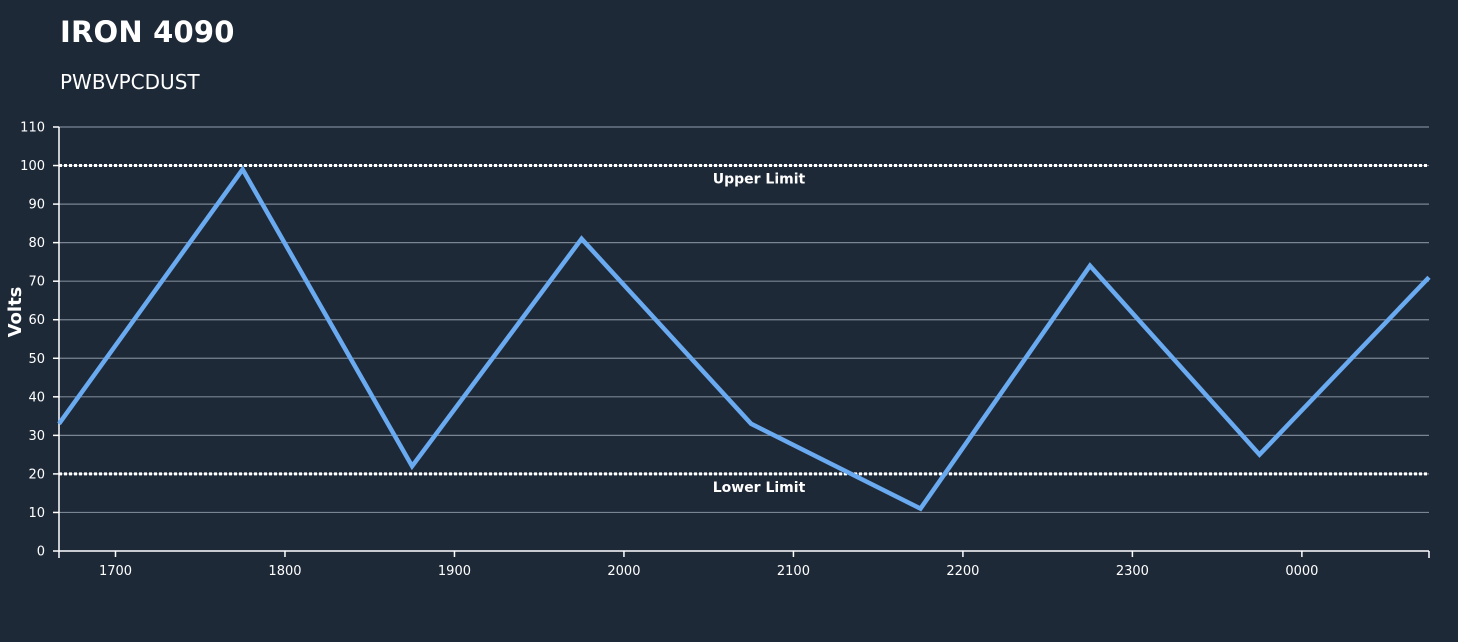 Image resolution: width=1458 pixels, height=642 pixels. Describe the element at coordinates (623, 571) in the screenshot. I see `x-tick-label: 2000` at that location.